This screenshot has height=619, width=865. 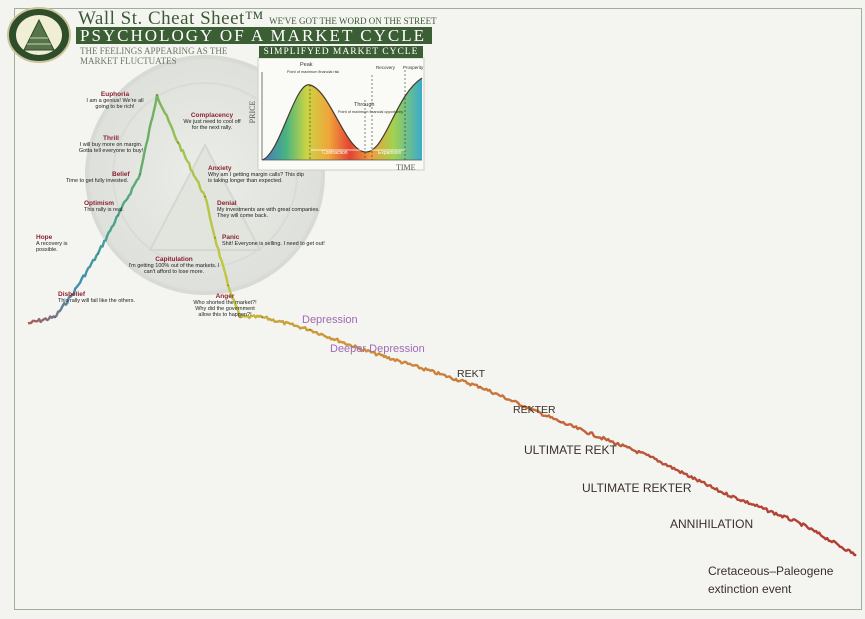 I want to click on phase-name: Disbelief, so click(x=72, y=294).